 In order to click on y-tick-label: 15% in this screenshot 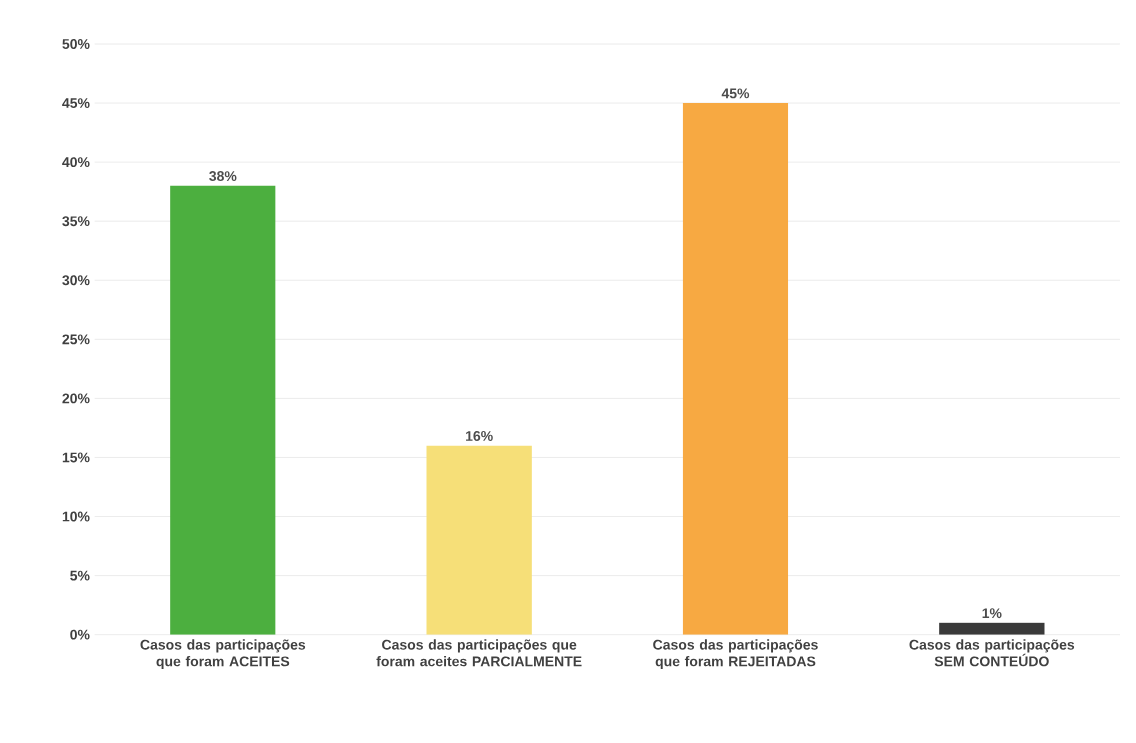, I will do `click(76, 457)`.